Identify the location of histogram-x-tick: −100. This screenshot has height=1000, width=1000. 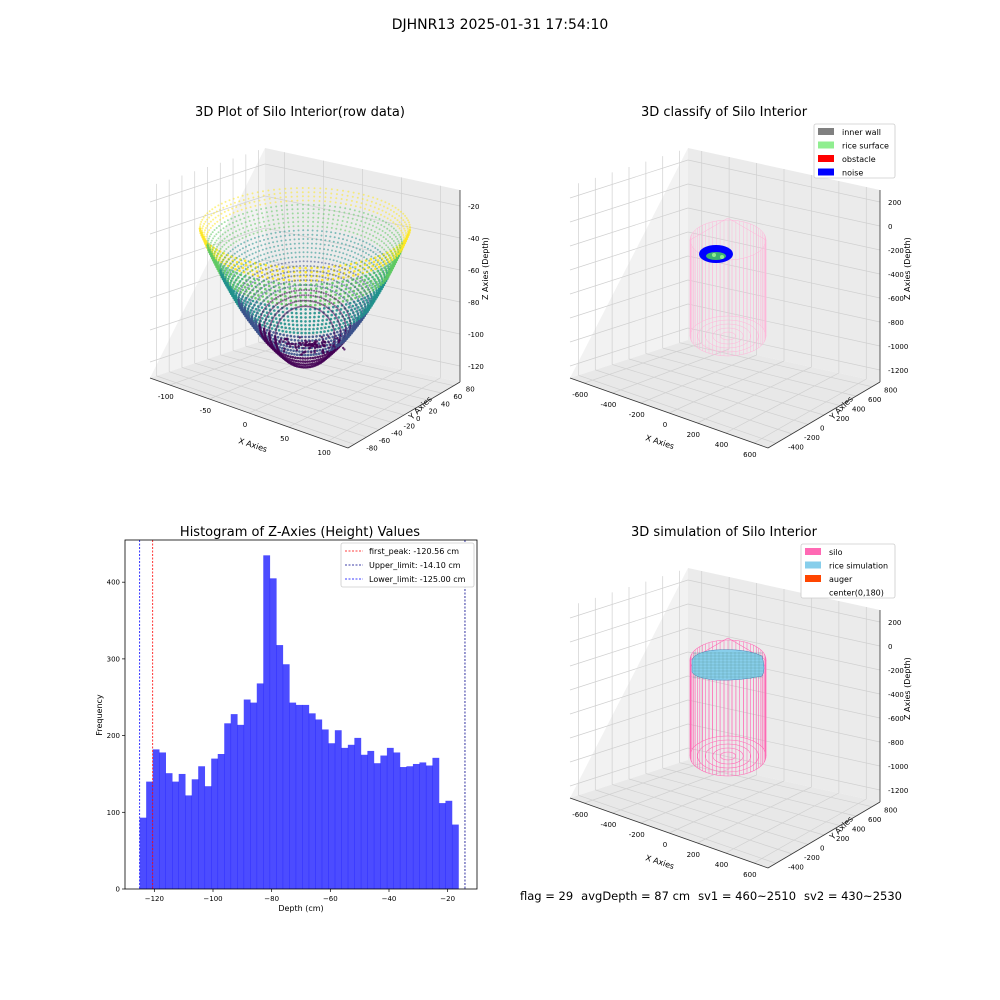
(212, 899).